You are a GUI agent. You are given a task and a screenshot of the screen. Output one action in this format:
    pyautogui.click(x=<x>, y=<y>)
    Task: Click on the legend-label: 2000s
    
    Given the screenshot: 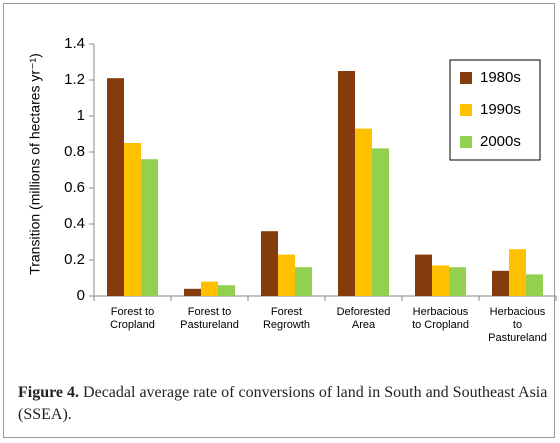 What is the action you would take?
    pyautogui.click(x=500, y=141)
    